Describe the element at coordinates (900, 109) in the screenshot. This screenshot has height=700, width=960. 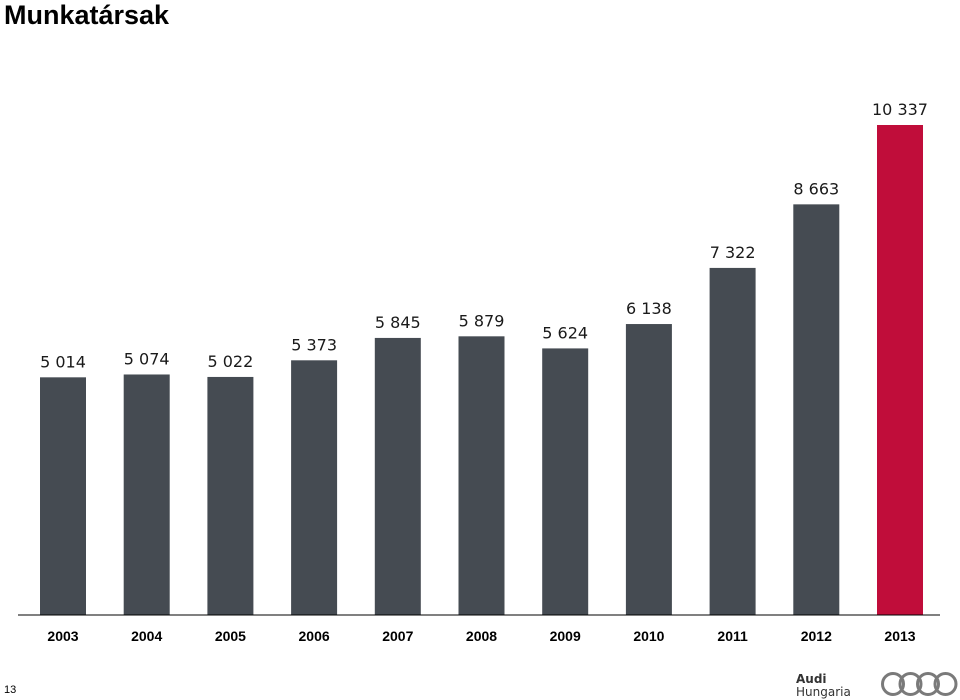
I see `value-label-2013: 10 337` at that location.